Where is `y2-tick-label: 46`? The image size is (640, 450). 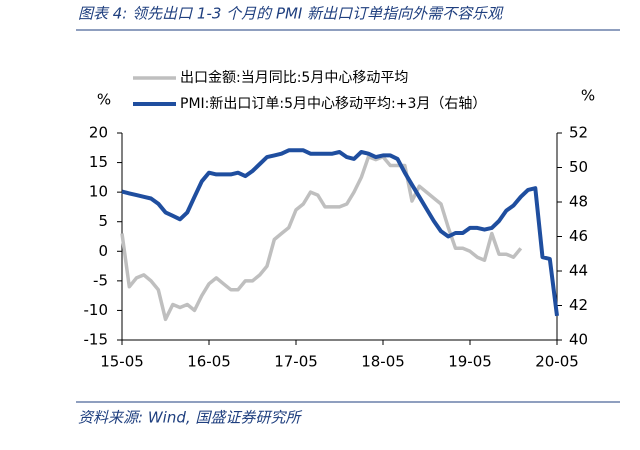 y2-tick-label: 46 is located at coordinates (578, 236).